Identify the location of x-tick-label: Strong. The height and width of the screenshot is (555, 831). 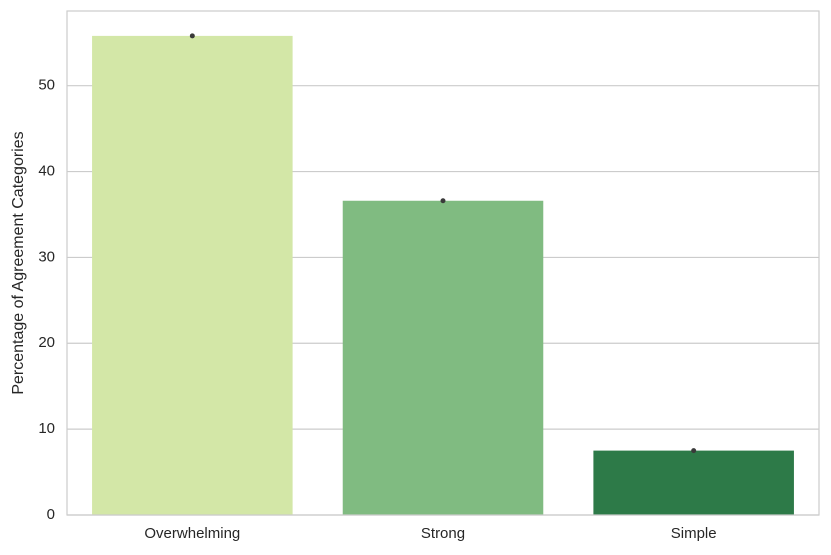
(443, 533).